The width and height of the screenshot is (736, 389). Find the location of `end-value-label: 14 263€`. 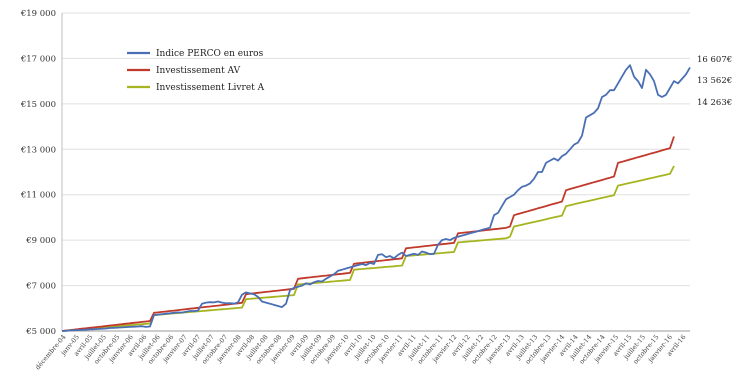

end-value-label: 14 263€ is located at coordinates (714, 103).